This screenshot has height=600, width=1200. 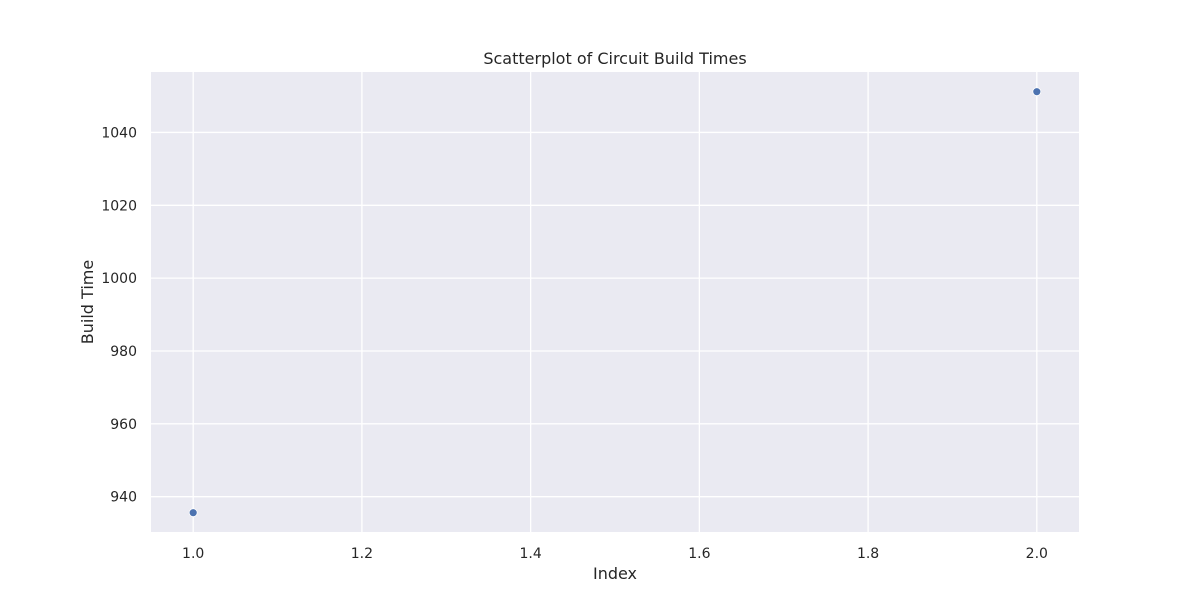 What do you see at coordinates (193, 554) in the screenshot?
I see `x-tick-label: 1.0` at bounding box center [193, 554].